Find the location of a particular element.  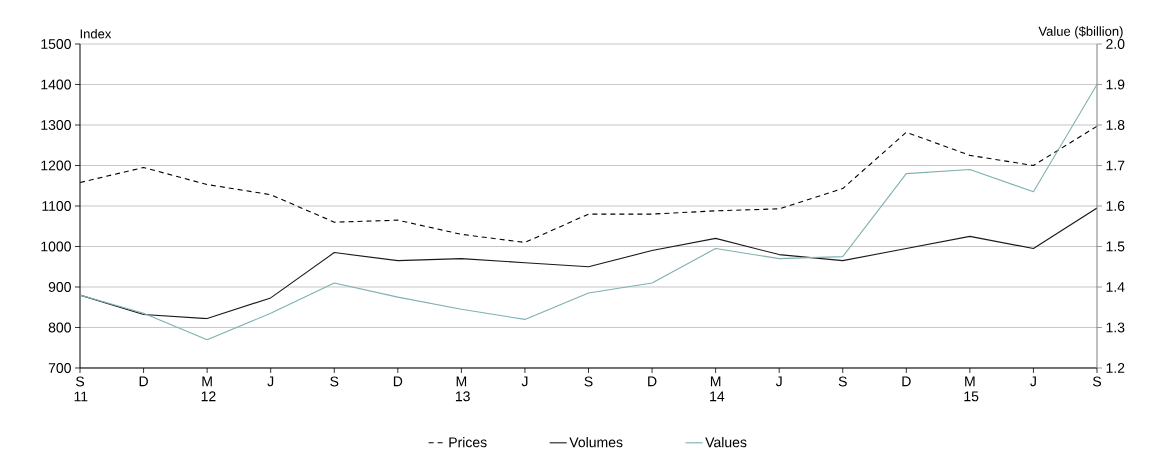

y-tick-label: 900 is located at coordinates (59, 287).